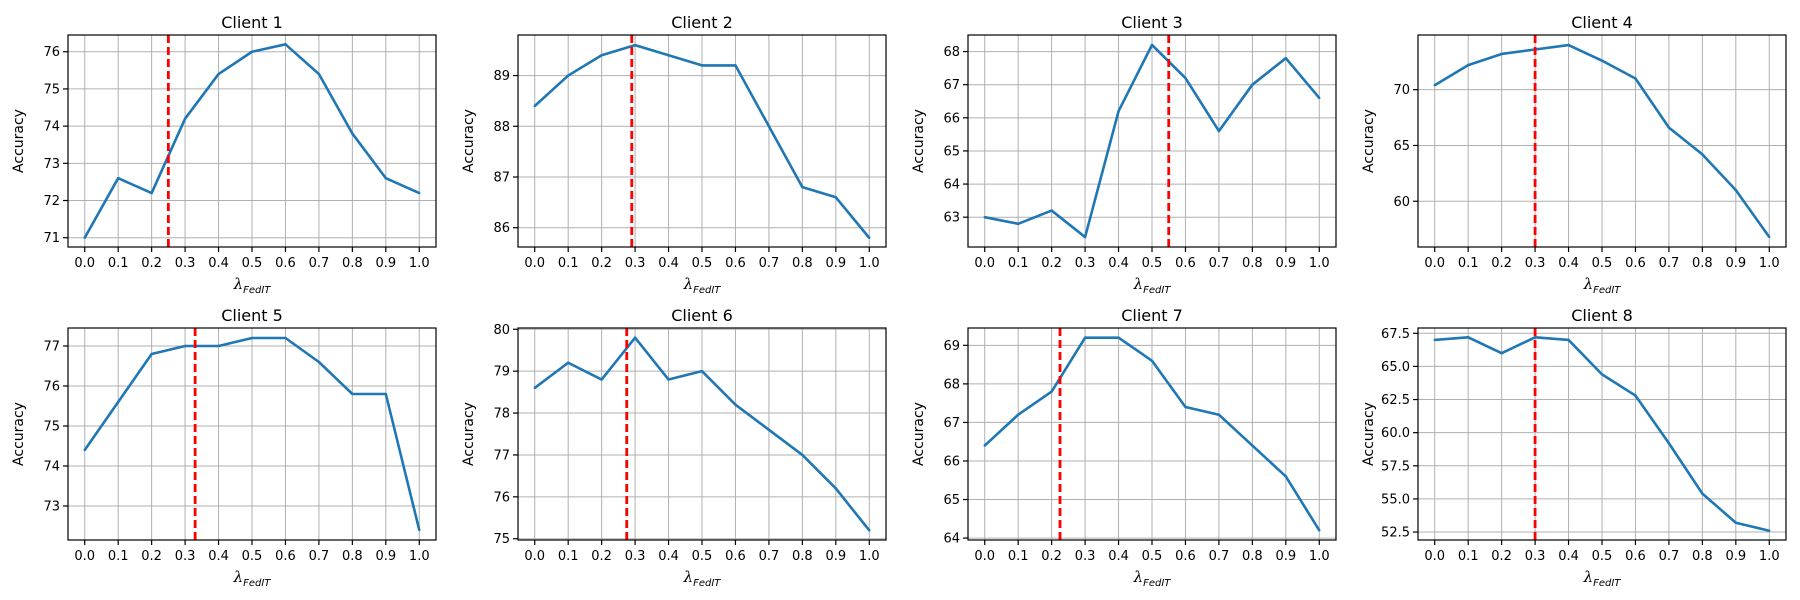 This screenshot has height=600, width=1800. I want to click on client-1-x-tick-label: 0.7, so click(319, 263).